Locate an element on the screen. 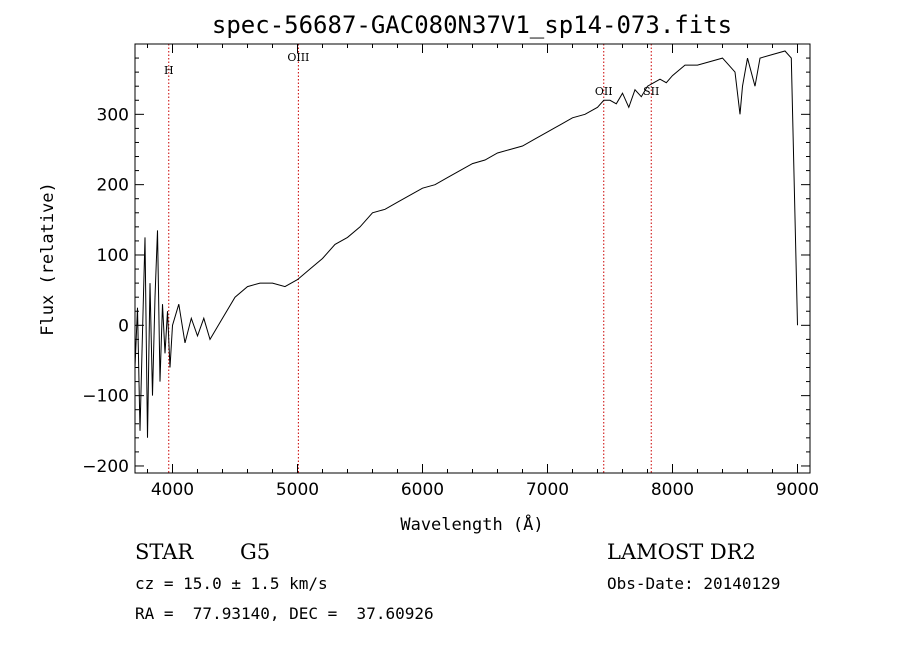 The height and width of the screenshot is (649, 900). y-tick-label: −200 is located at coordinates (105, 467).